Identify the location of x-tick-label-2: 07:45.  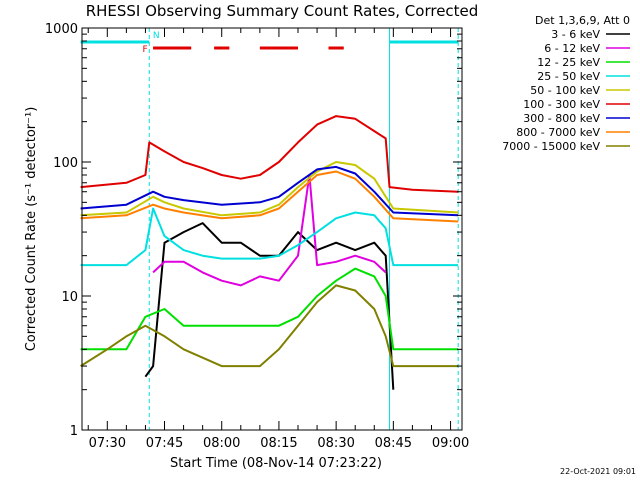
(164, 443).